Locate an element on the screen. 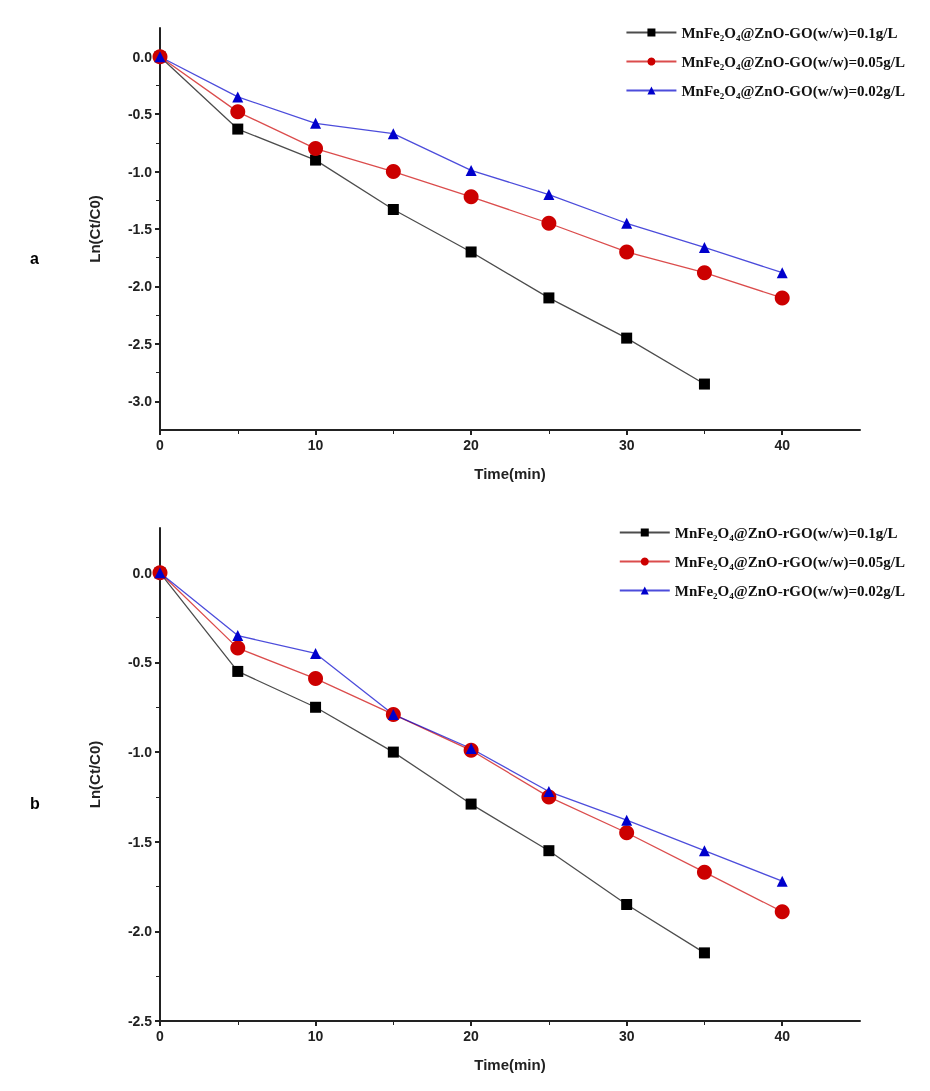 Image resolution: width=930 pixels, height=1091 pixels. legend-label: MnFe₂O₄@ZnO-GO(w/w)=0.02g/L is located at coordinates (793, 91).